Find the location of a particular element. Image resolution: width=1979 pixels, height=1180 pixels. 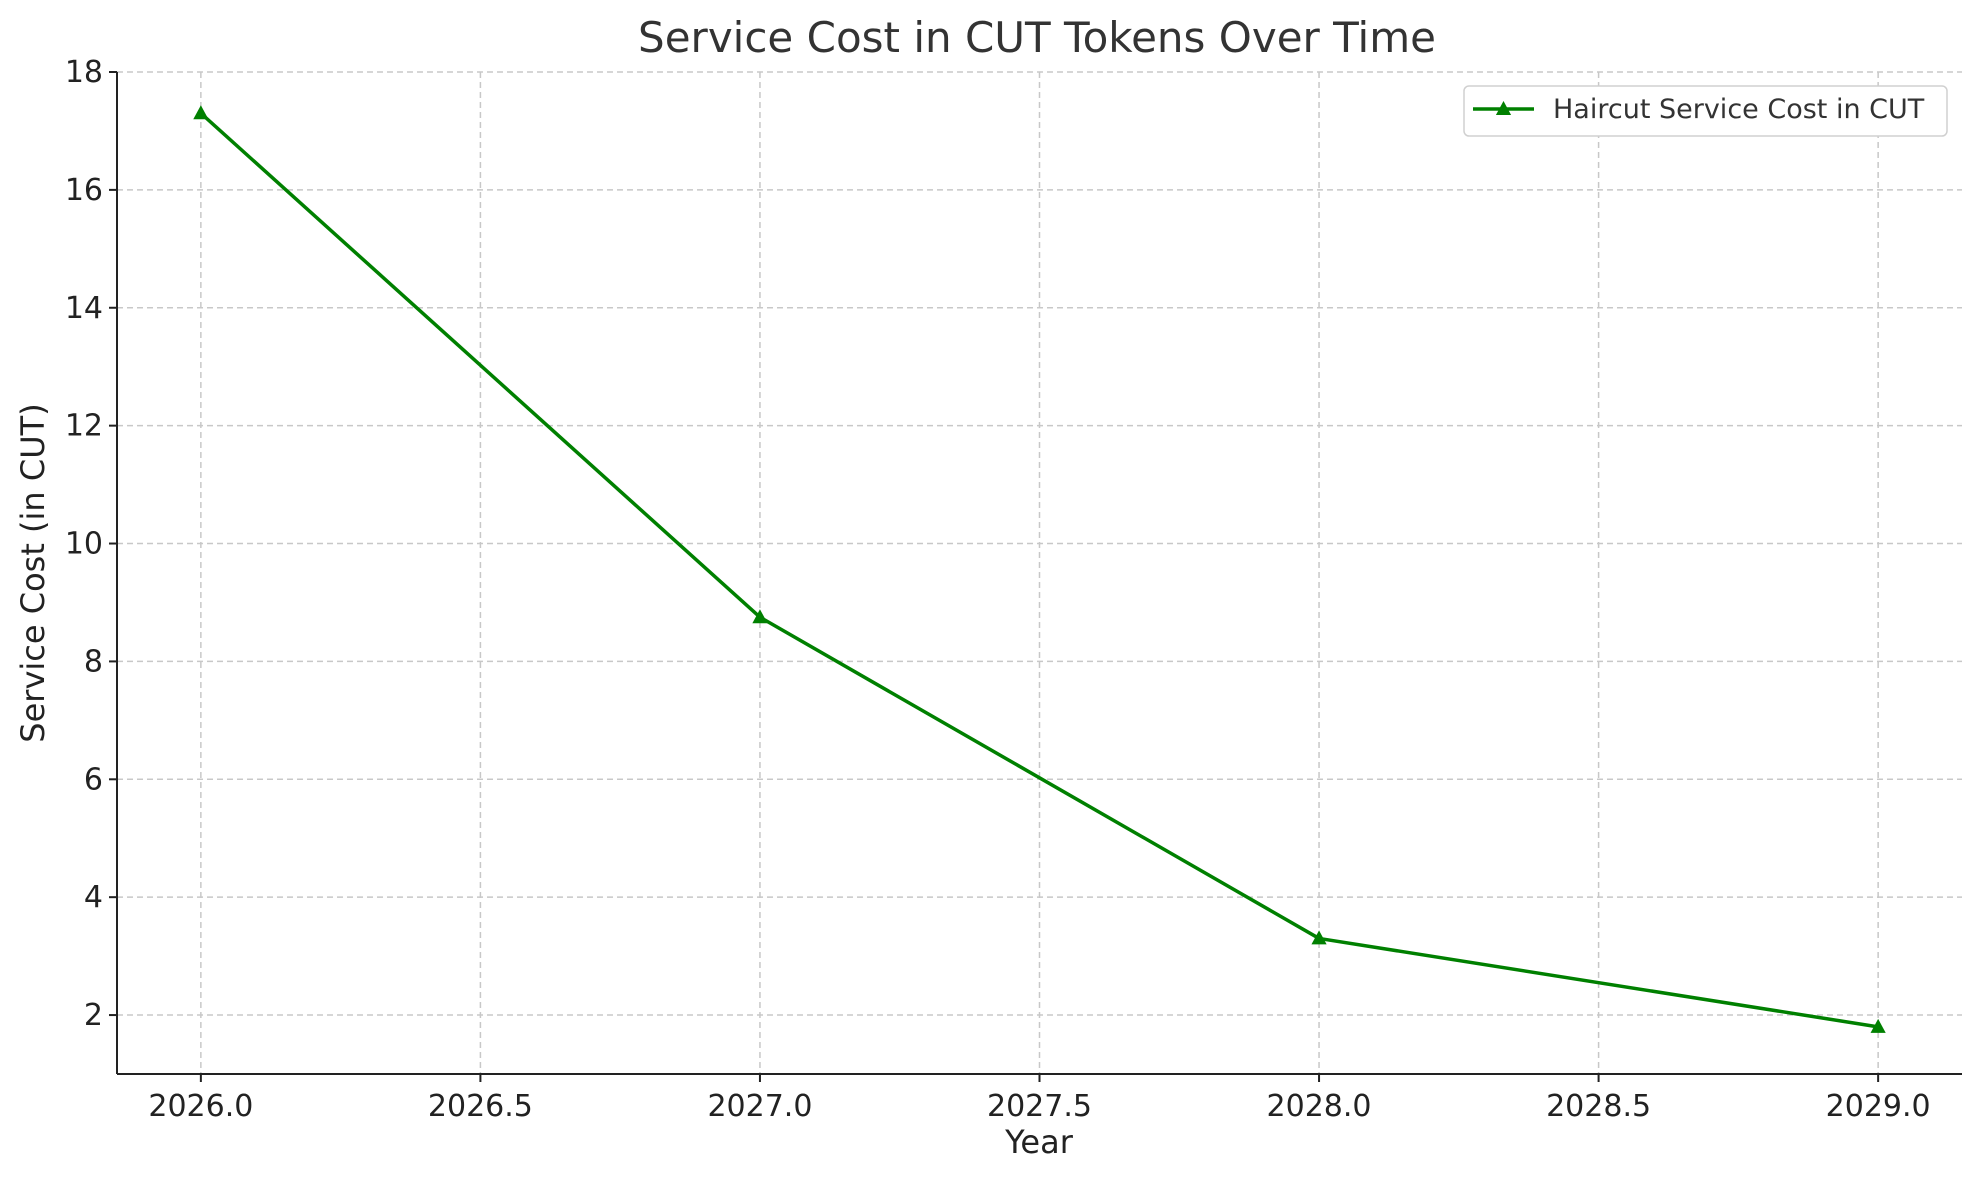

y-tick-label: 10 is located at coordinates (84, 544).